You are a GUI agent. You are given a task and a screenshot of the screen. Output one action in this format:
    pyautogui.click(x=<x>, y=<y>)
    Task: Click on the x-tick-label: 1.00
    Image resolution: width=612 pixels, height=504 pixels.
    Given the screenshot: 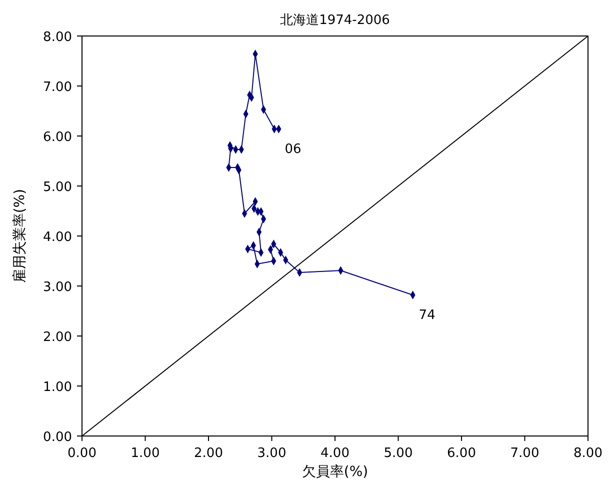 What is the action you would take?
    pyautogui.click(x=145, y=453)
    